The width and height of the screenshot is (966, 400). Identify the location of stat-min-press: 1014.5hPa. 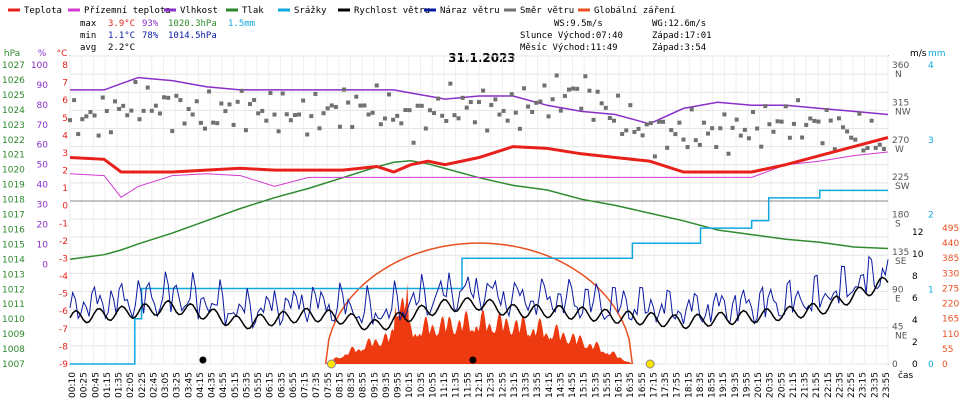
(192, 36).